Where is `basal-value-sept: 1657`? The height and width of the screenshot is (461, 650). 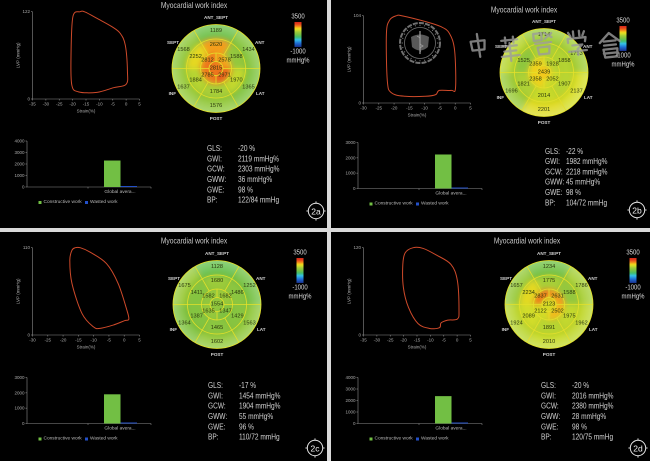
basal-value-sept: 1657 is located at coordinates (516, 286).